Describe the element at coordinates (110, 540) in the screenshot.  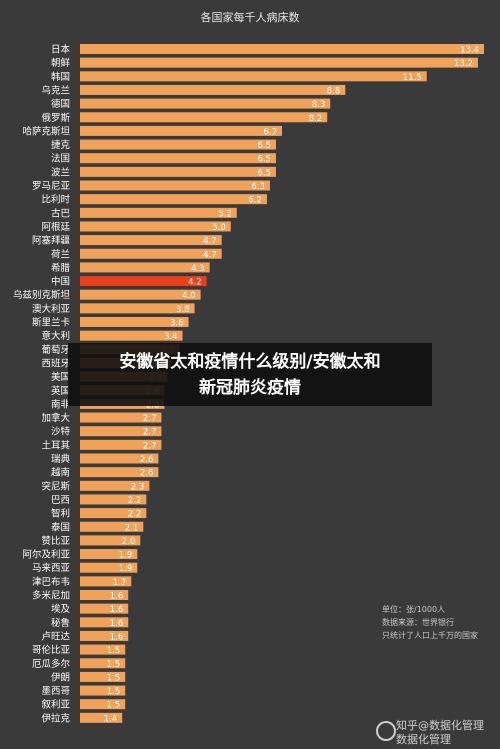
I see `bar-赞比亚` at that location.